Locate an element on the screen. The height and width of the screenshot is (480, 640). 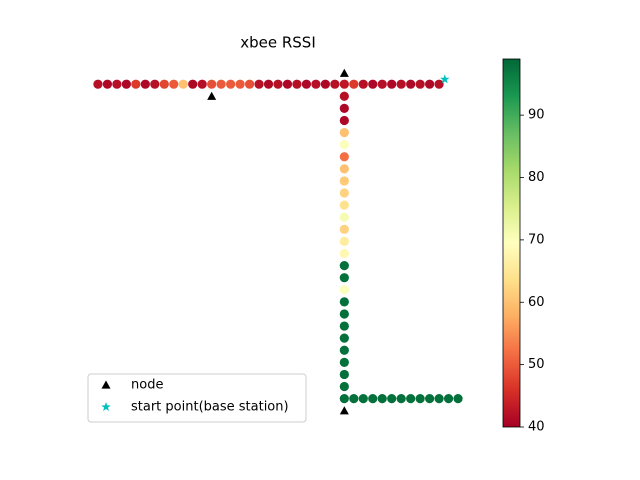
colorbar-tick-label: 50 is located at coordinates (536, 364).